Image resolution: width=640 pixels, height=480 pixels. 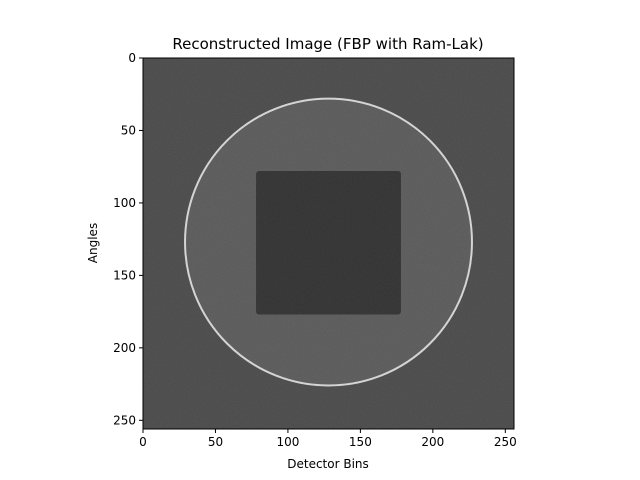 What do you see at coordinates (124, 203) in the screenshot?
I see `y-tick-label: 100` at bounding box center [124, 203].